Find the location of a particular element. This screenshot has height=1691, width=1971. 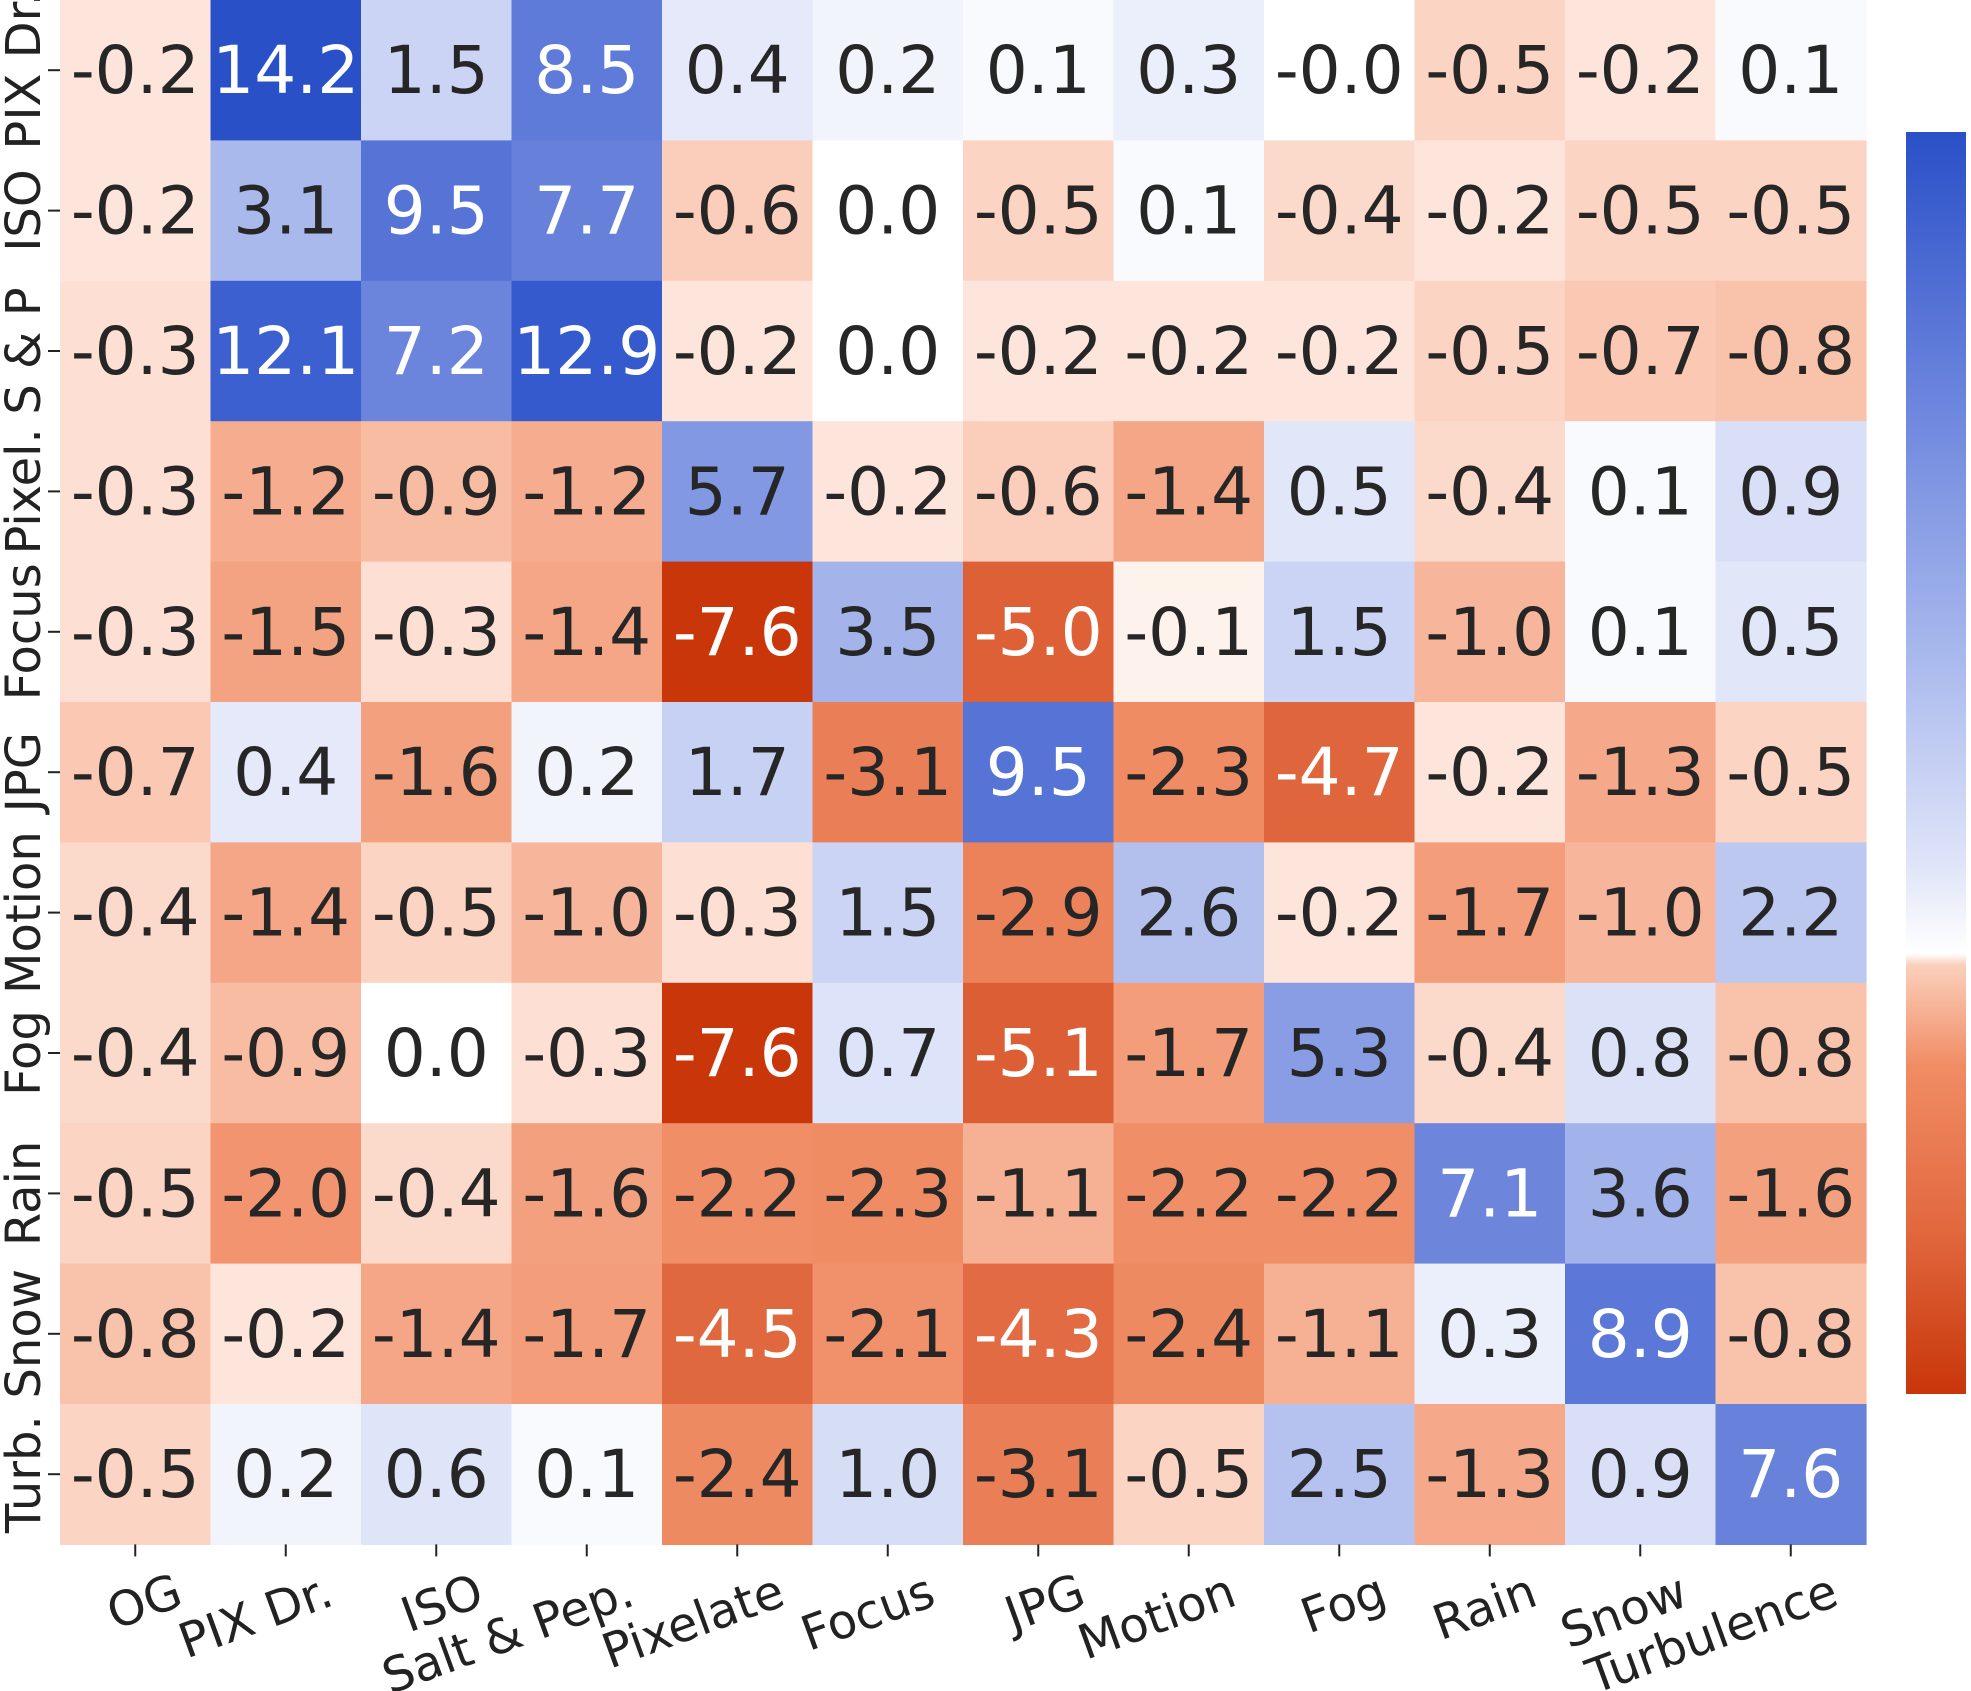

cell-value-label: 12.9 is located at coordinates (586, 351).